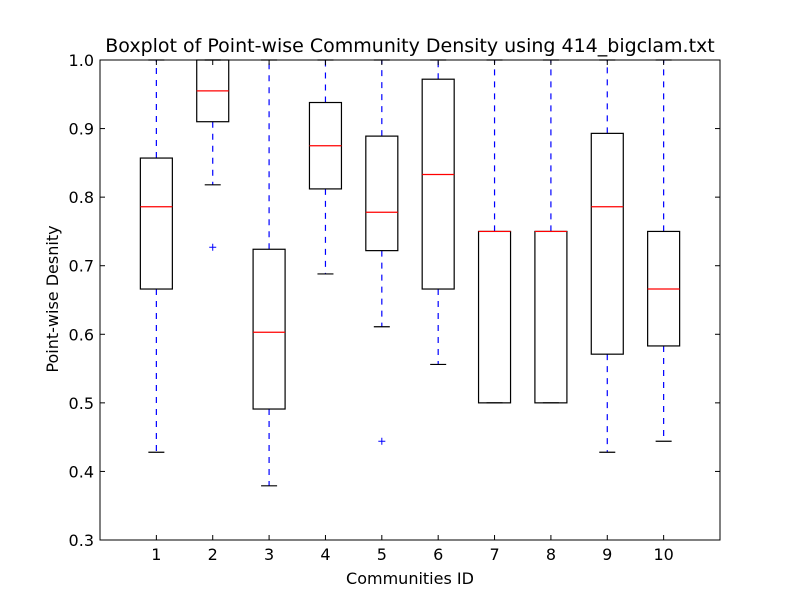 The image size is (800, 600). I want to click on y-tick-label-0.7: 0.7, so click(81, 266).